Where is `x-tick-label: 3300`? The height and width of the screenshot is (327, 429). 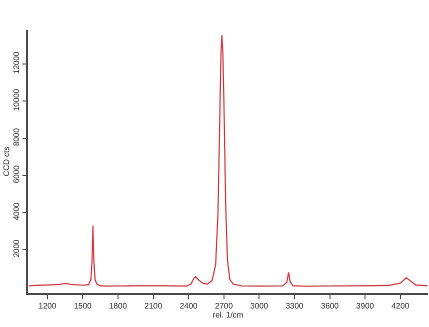
x-tick-label: 3300 is located at coordinates (295, 305).